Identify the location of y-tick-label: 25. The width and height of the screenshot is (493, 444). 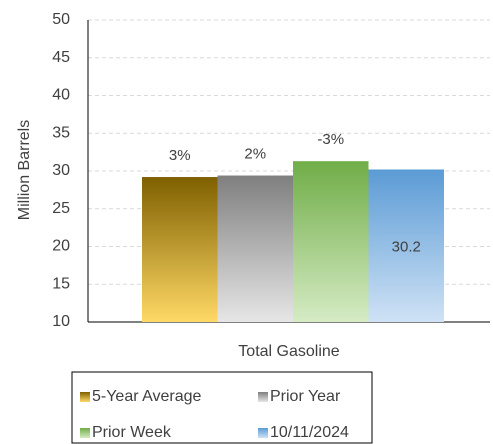
(61, 208).